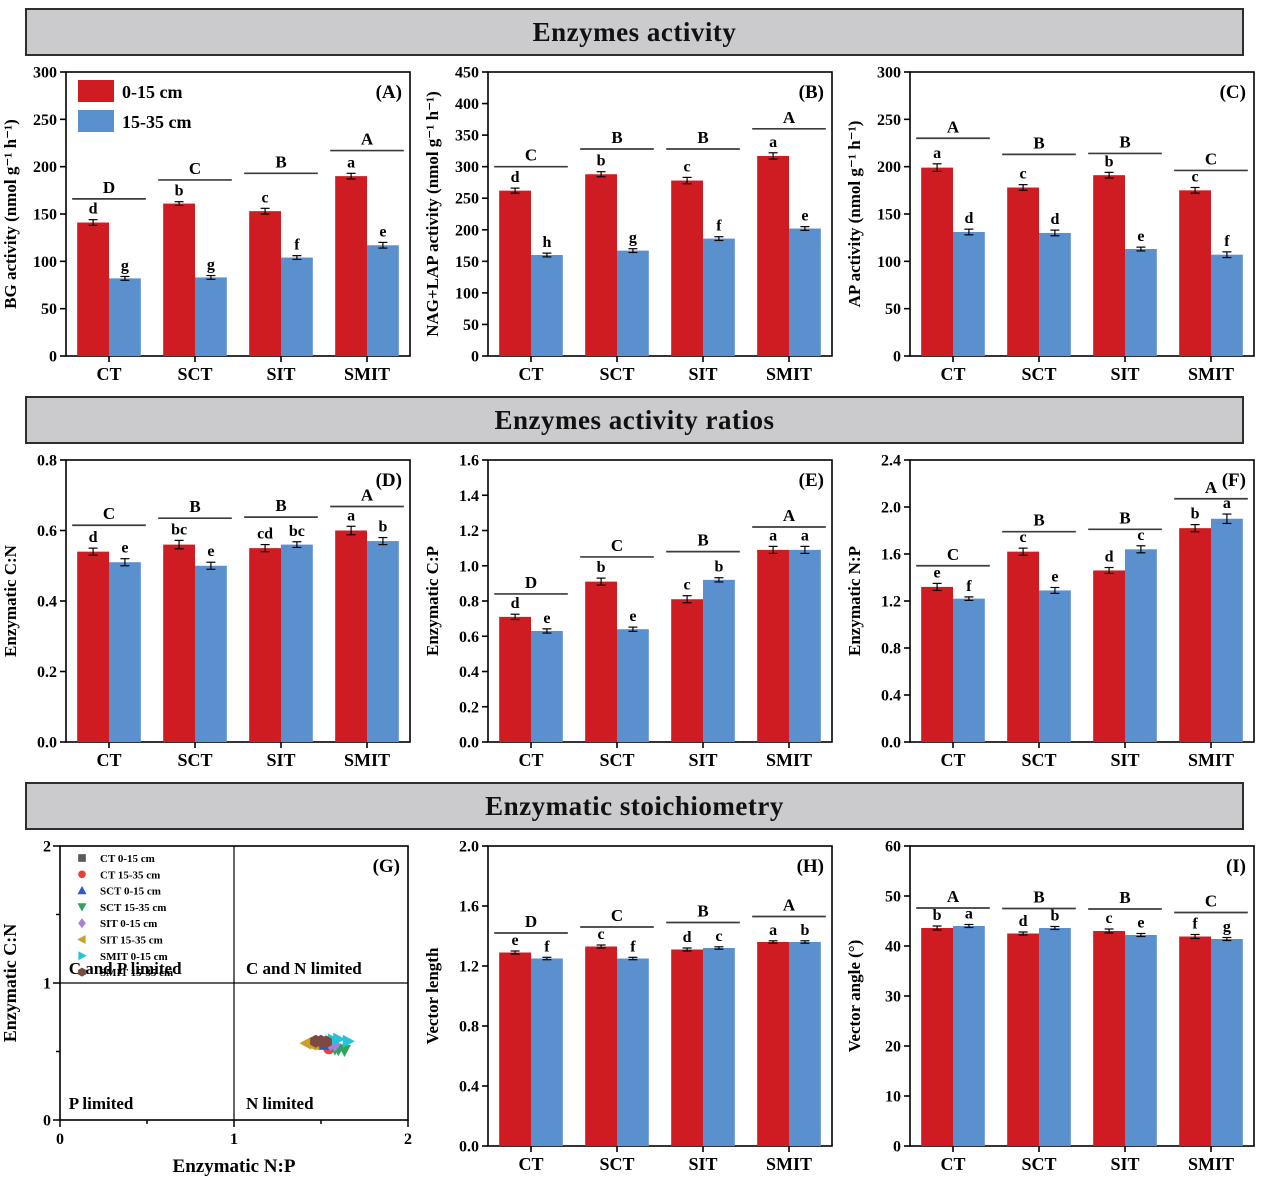  Describe the element at coordinates (45, 167) in the screenshot. I see `svg-text: 200` at that location.